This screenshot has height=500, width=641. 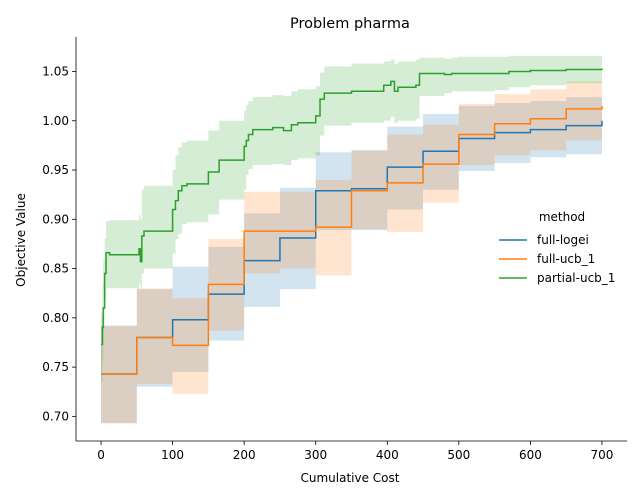 I want to click on x-tick-label: 200, so click(x=244, y=455).